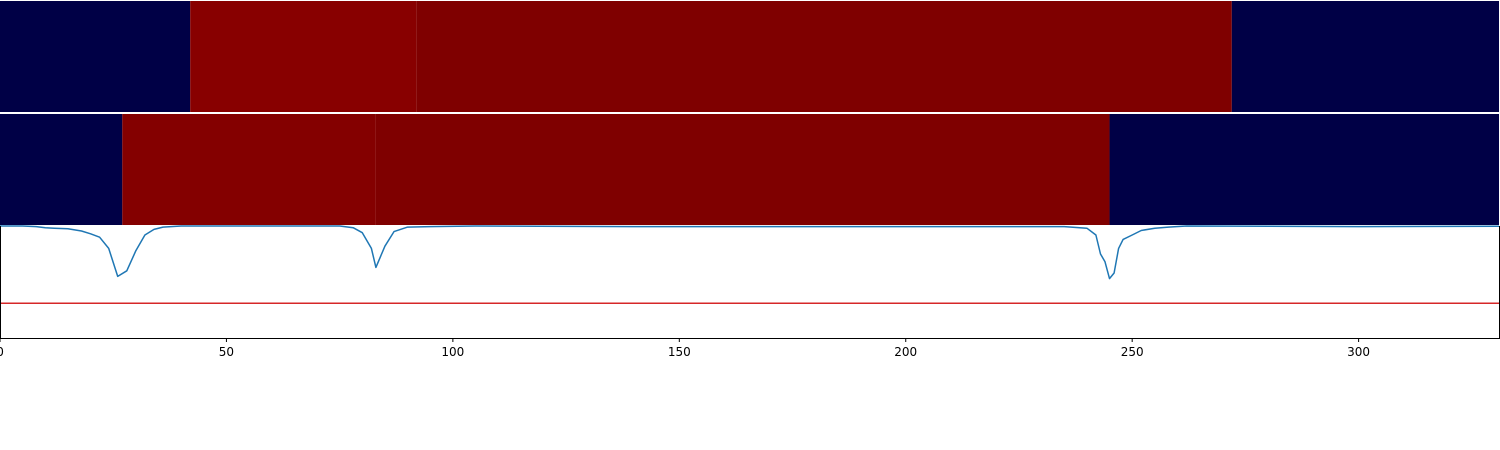  I want to click on x-tick-label-100: 100, so click(452, 352).